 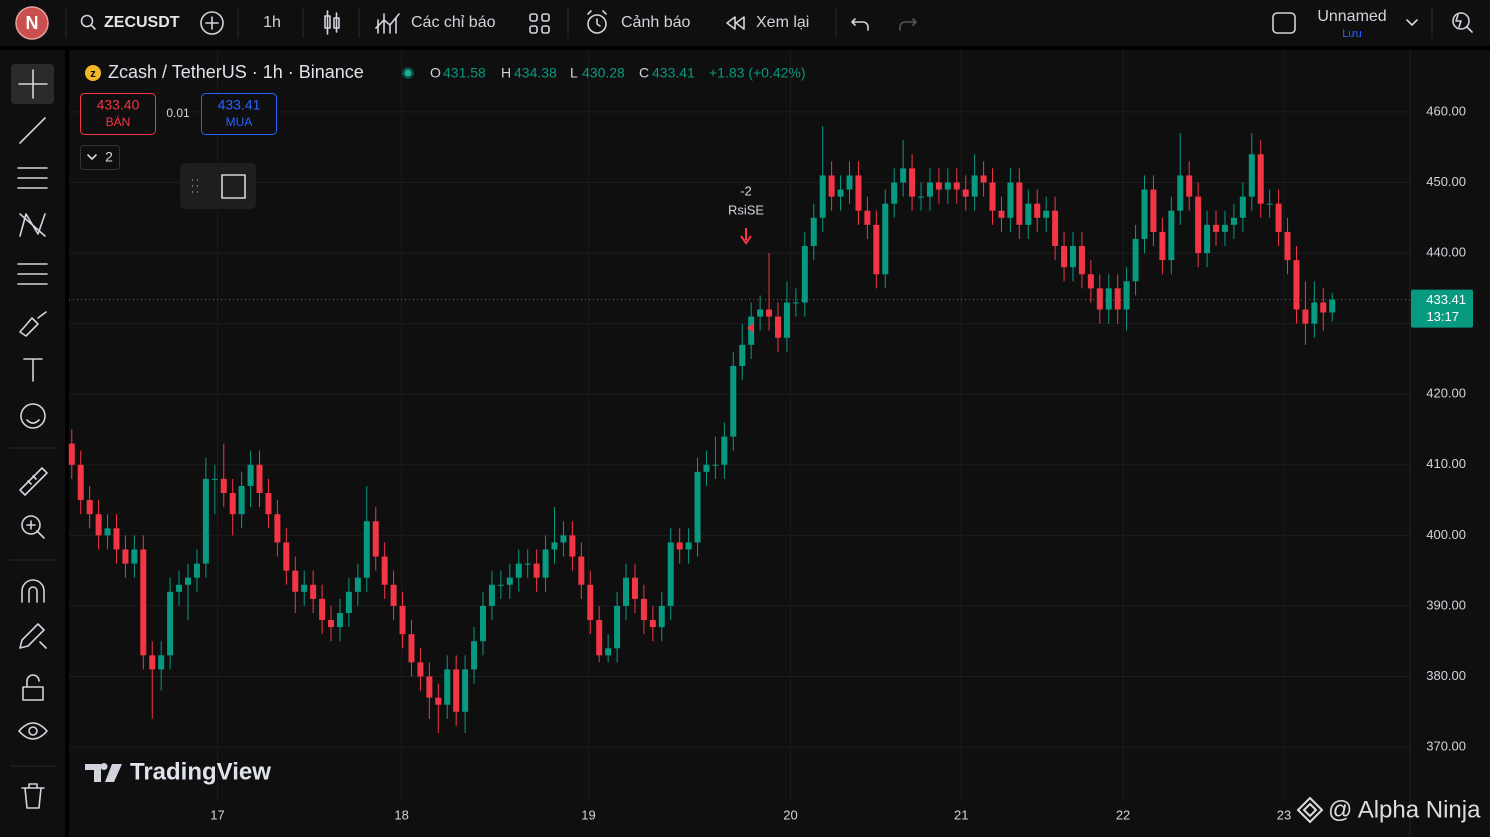 I want to click on indicator-toggle: 2, so click(x=100, y=157).